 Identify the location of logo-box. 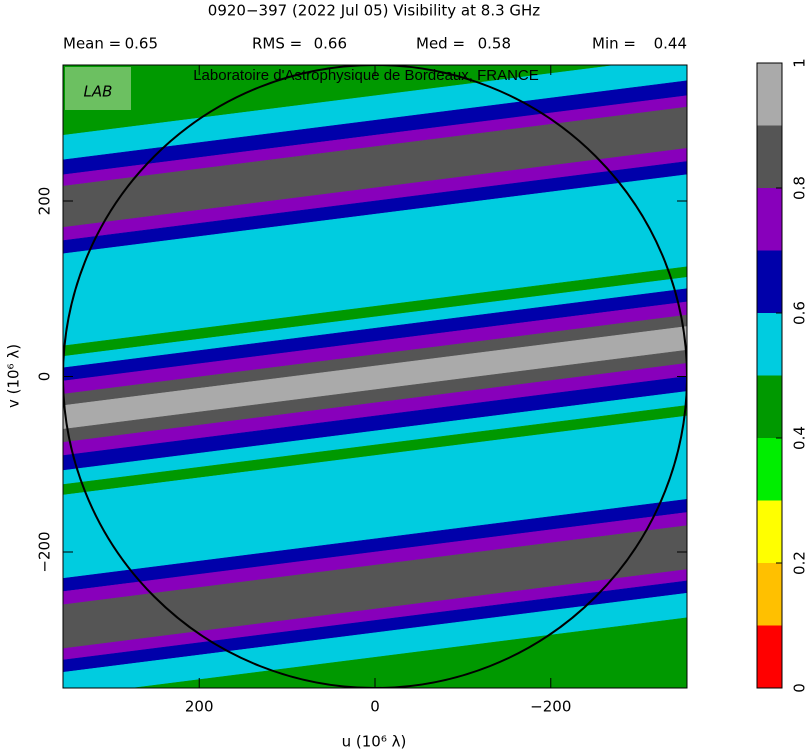
(98, 88).